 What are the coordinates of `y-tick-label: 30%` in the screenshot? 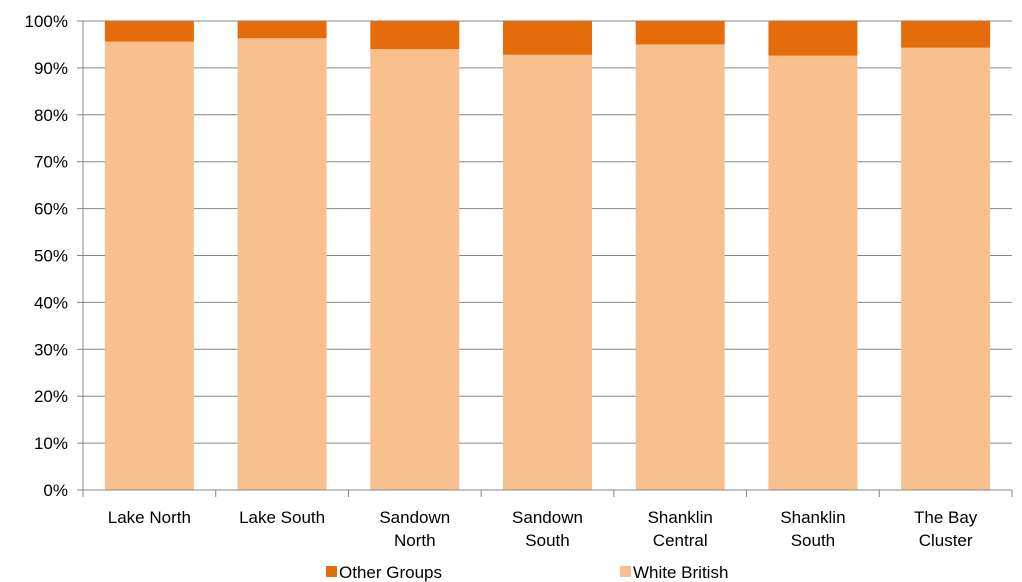 It's located at (51, 349).